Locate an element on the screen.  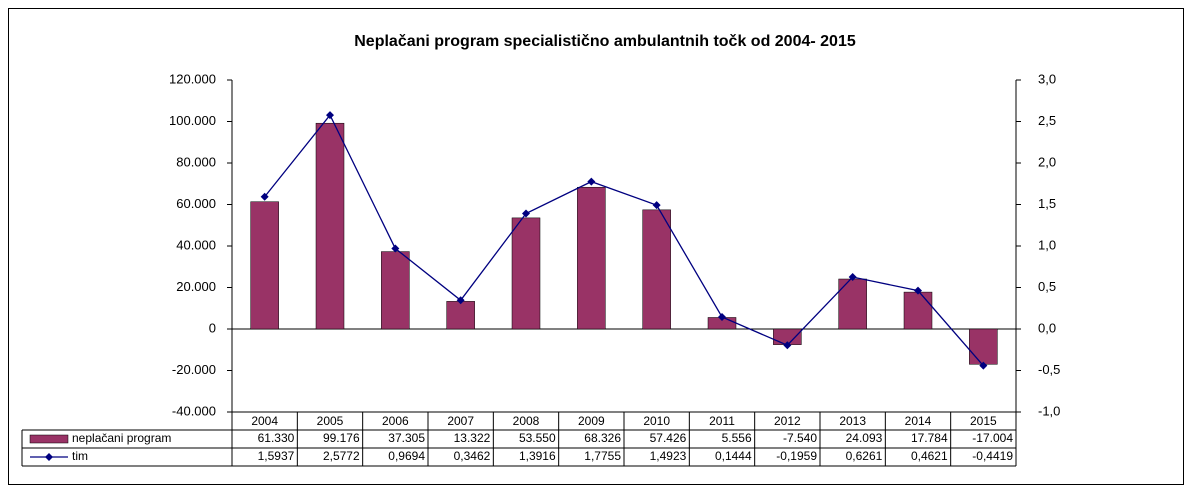
table-value: 13.322 is located at coordinates (472, 438).